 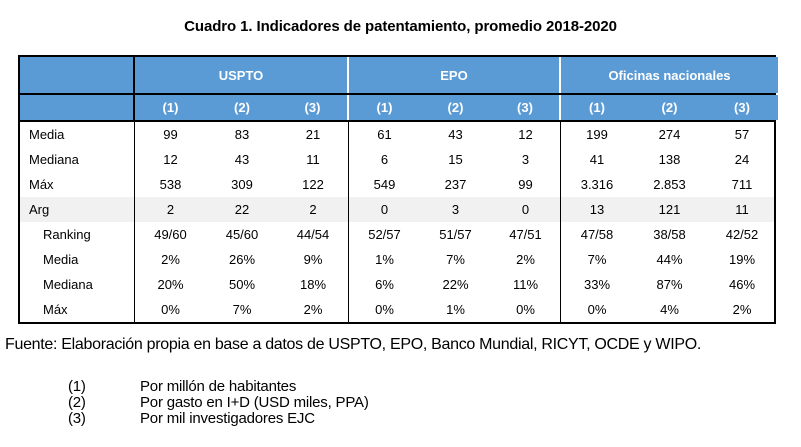 I want to click on cell-value: 44%, so click(x=669, y=259).